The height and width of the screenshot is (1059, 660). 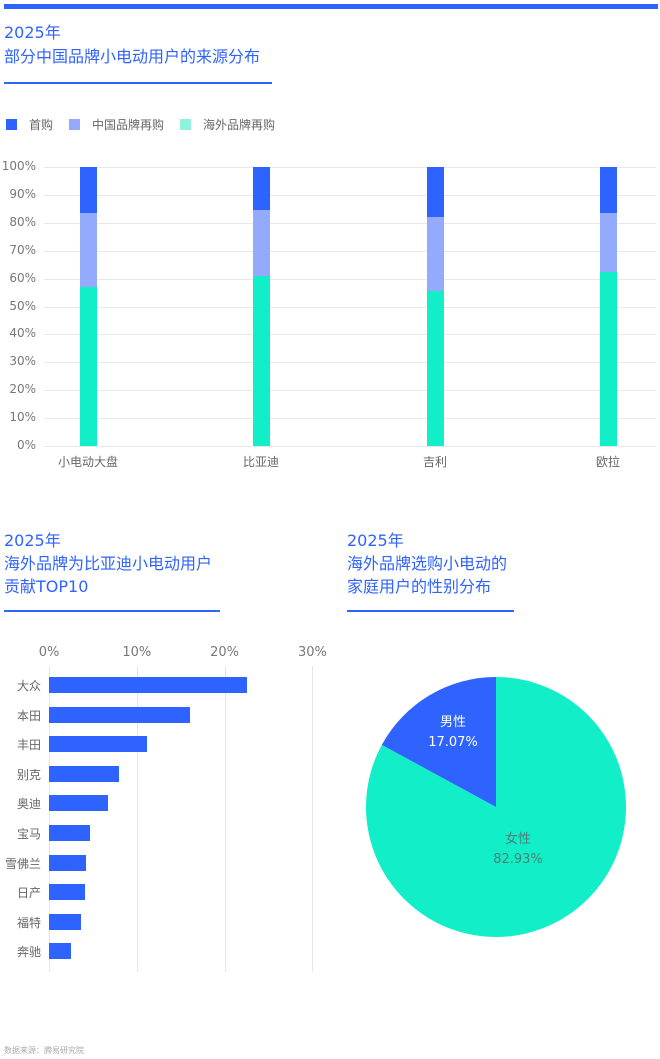 I want to click on y-axis-label: 宝马, so click(x=28, y=834).